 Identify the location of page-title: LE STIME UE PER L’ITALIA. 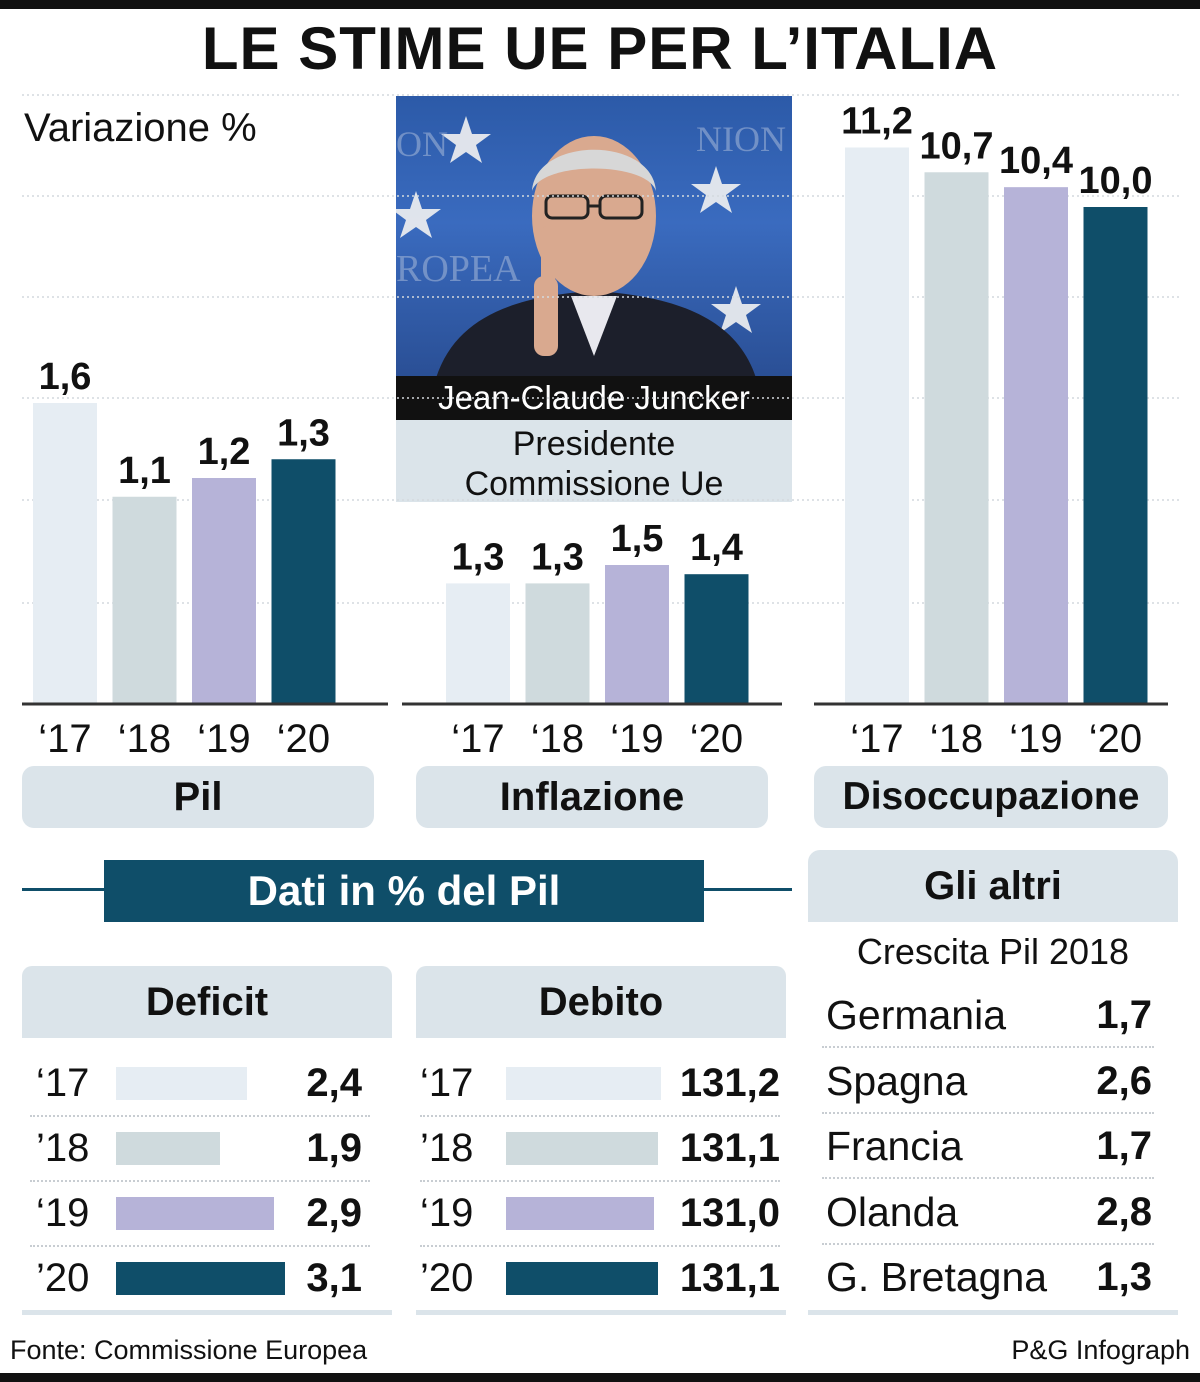
(600, 48).